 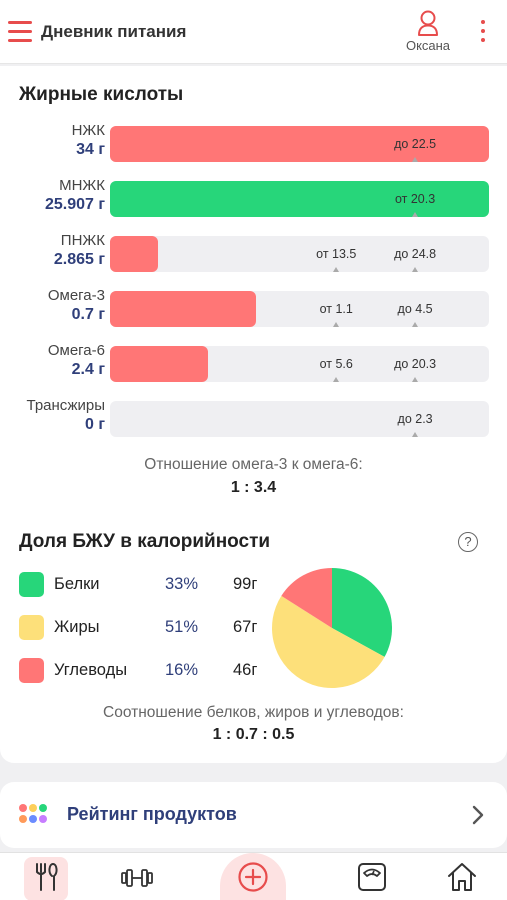 I want to click on fatty-acid-label: Омега-6 2.4 г, so click(x=76, y=360).